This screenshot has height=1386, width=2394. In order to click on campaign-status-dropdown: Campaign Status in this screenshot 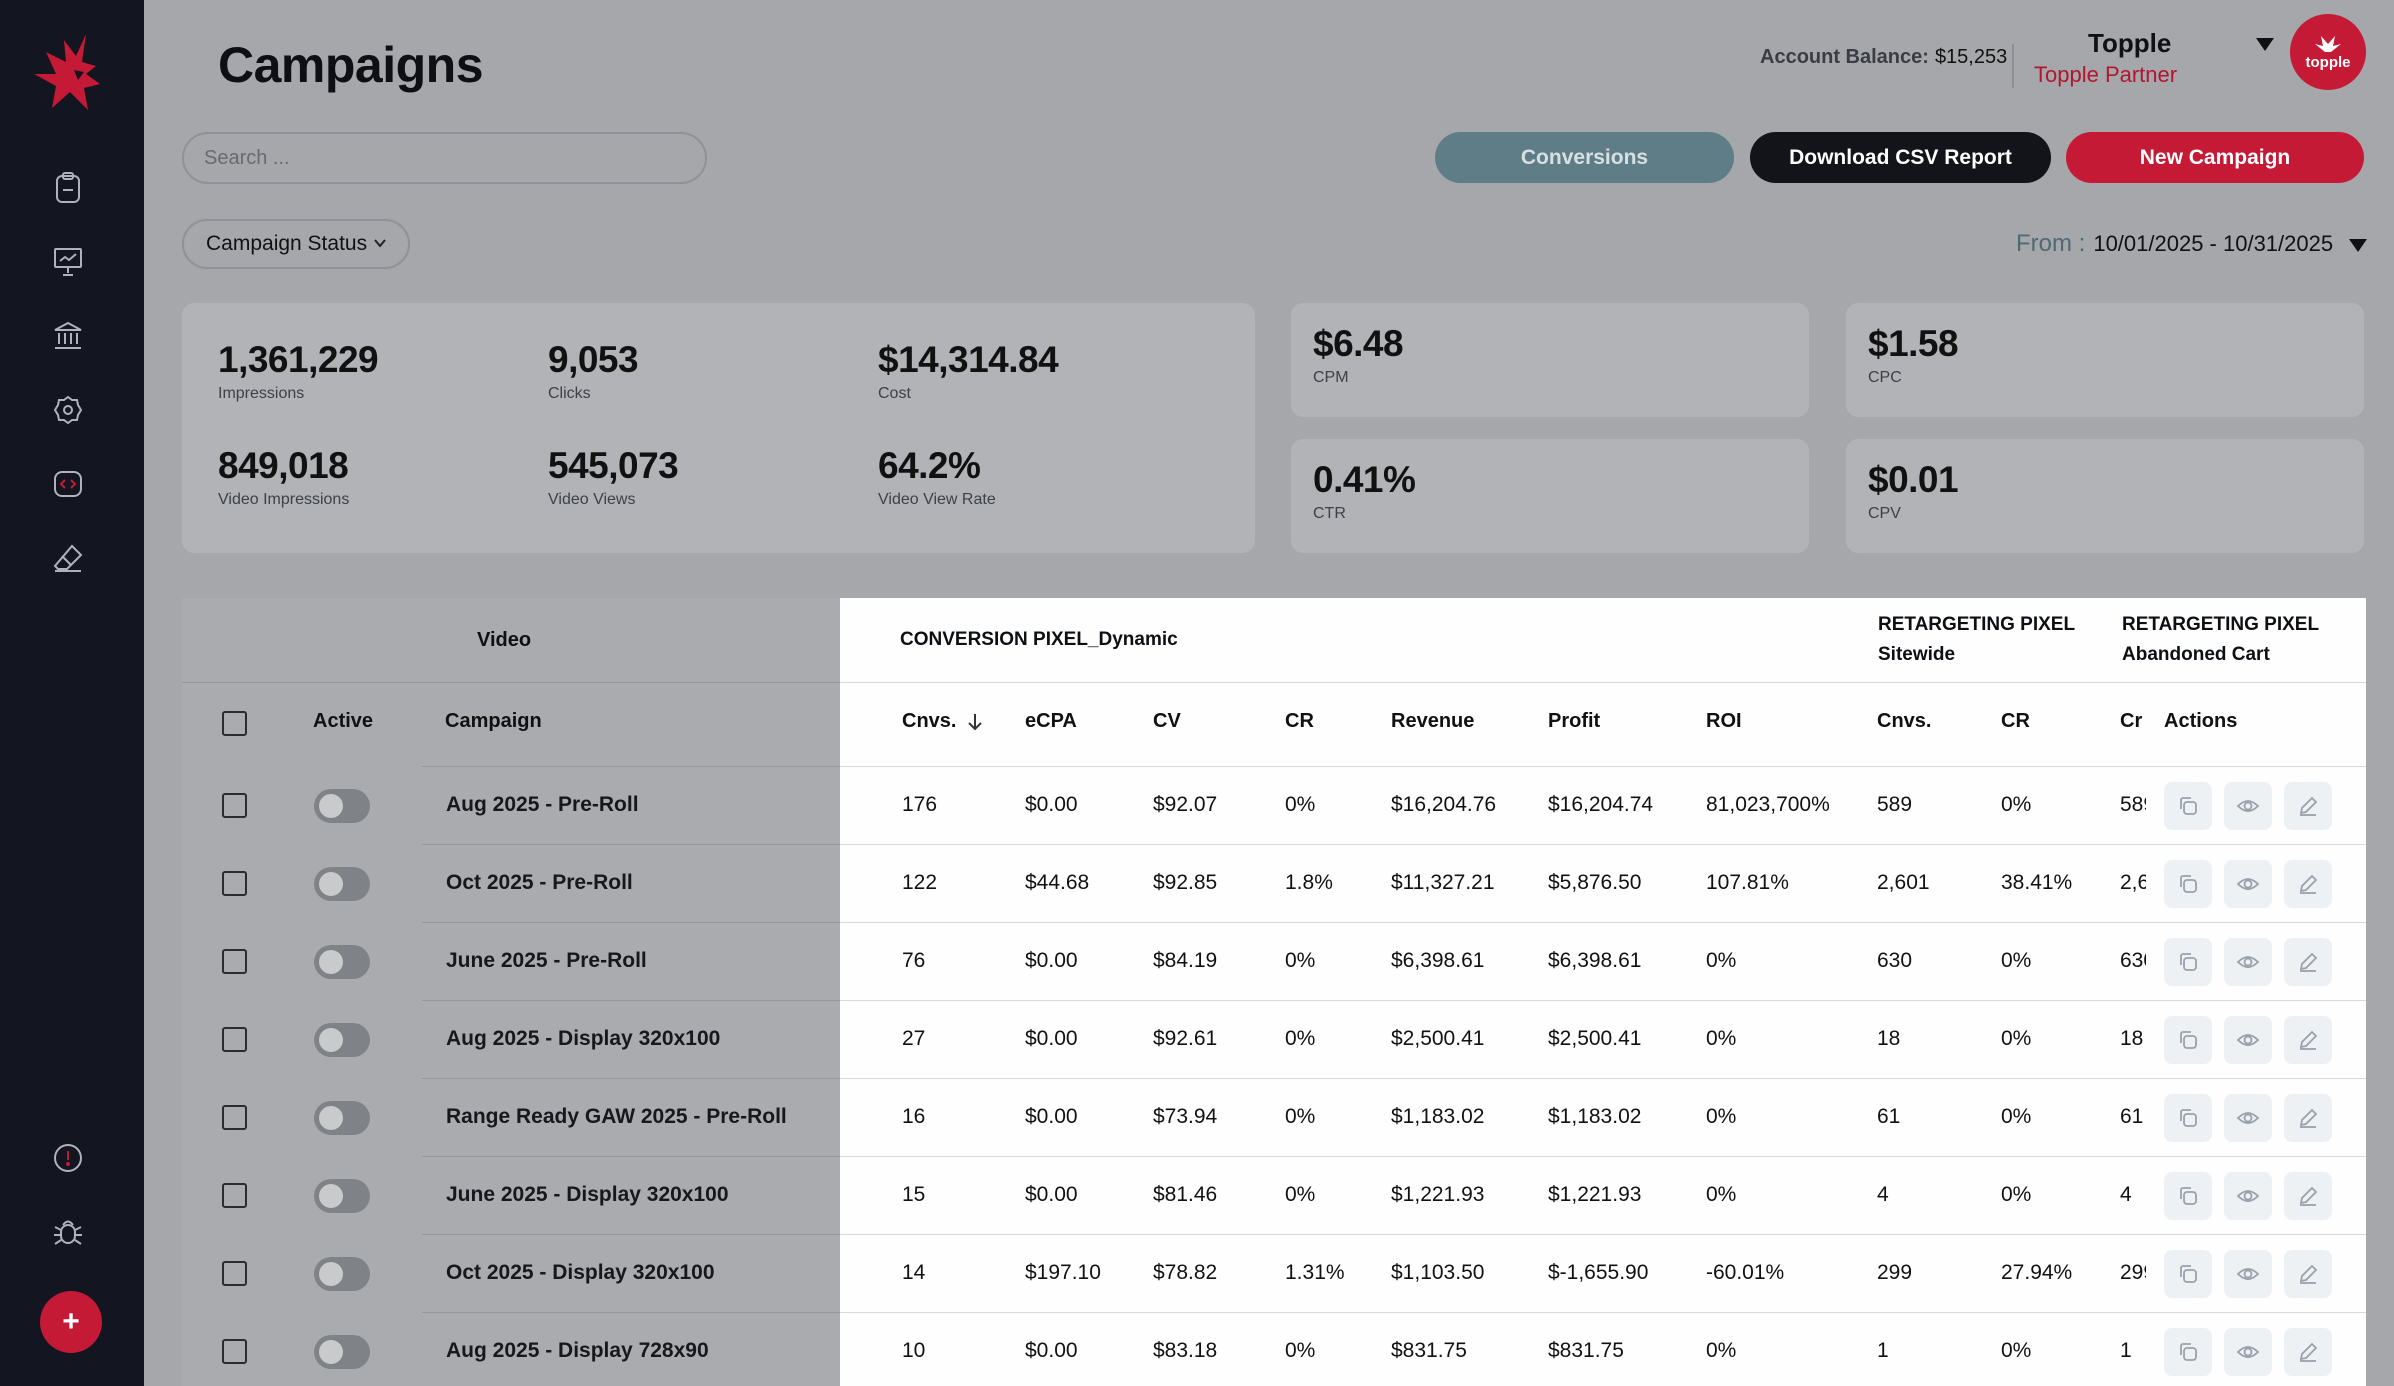, I will do `click(296, 244)`.